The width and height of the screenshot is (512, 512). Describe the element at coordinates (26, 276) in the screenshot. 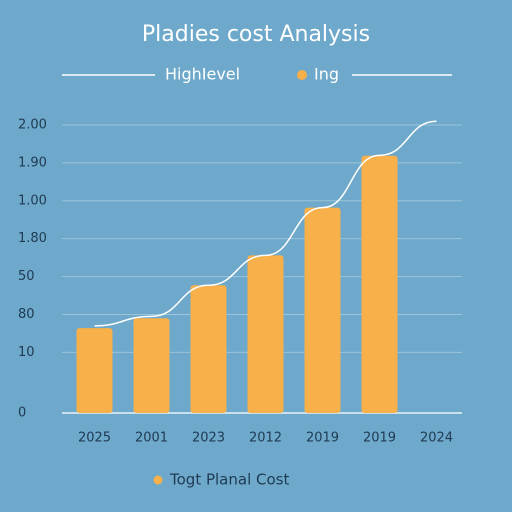

I see `y-tick-label: 50` at that location.